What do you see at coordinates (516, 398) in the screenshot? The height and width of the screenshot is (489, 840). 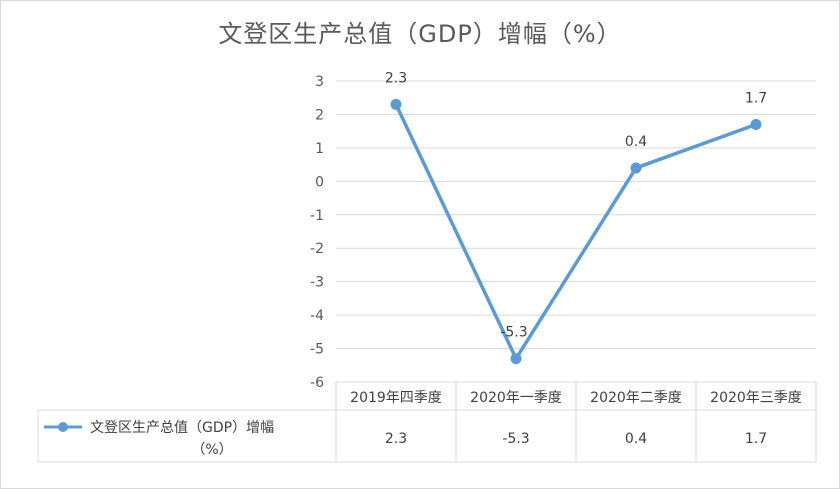 I see `category-label: 2020年一季度` at bounding box center [516, 398].